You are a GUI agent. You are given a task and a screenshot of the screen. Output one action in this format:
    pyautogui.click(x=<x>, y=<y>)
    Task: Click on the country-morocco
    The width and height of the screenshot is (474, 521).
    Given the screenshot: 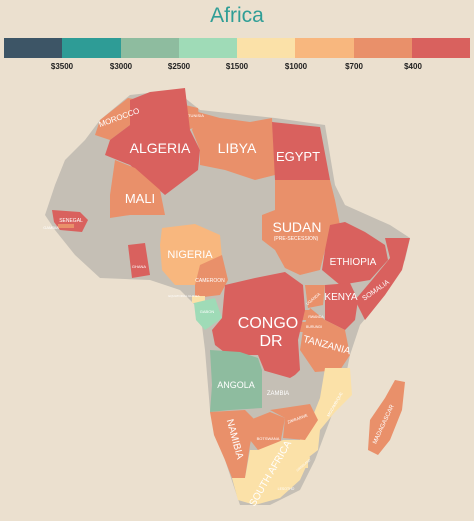 What is the action you would take?
    pyautogui.click(x=117, y=119)
    